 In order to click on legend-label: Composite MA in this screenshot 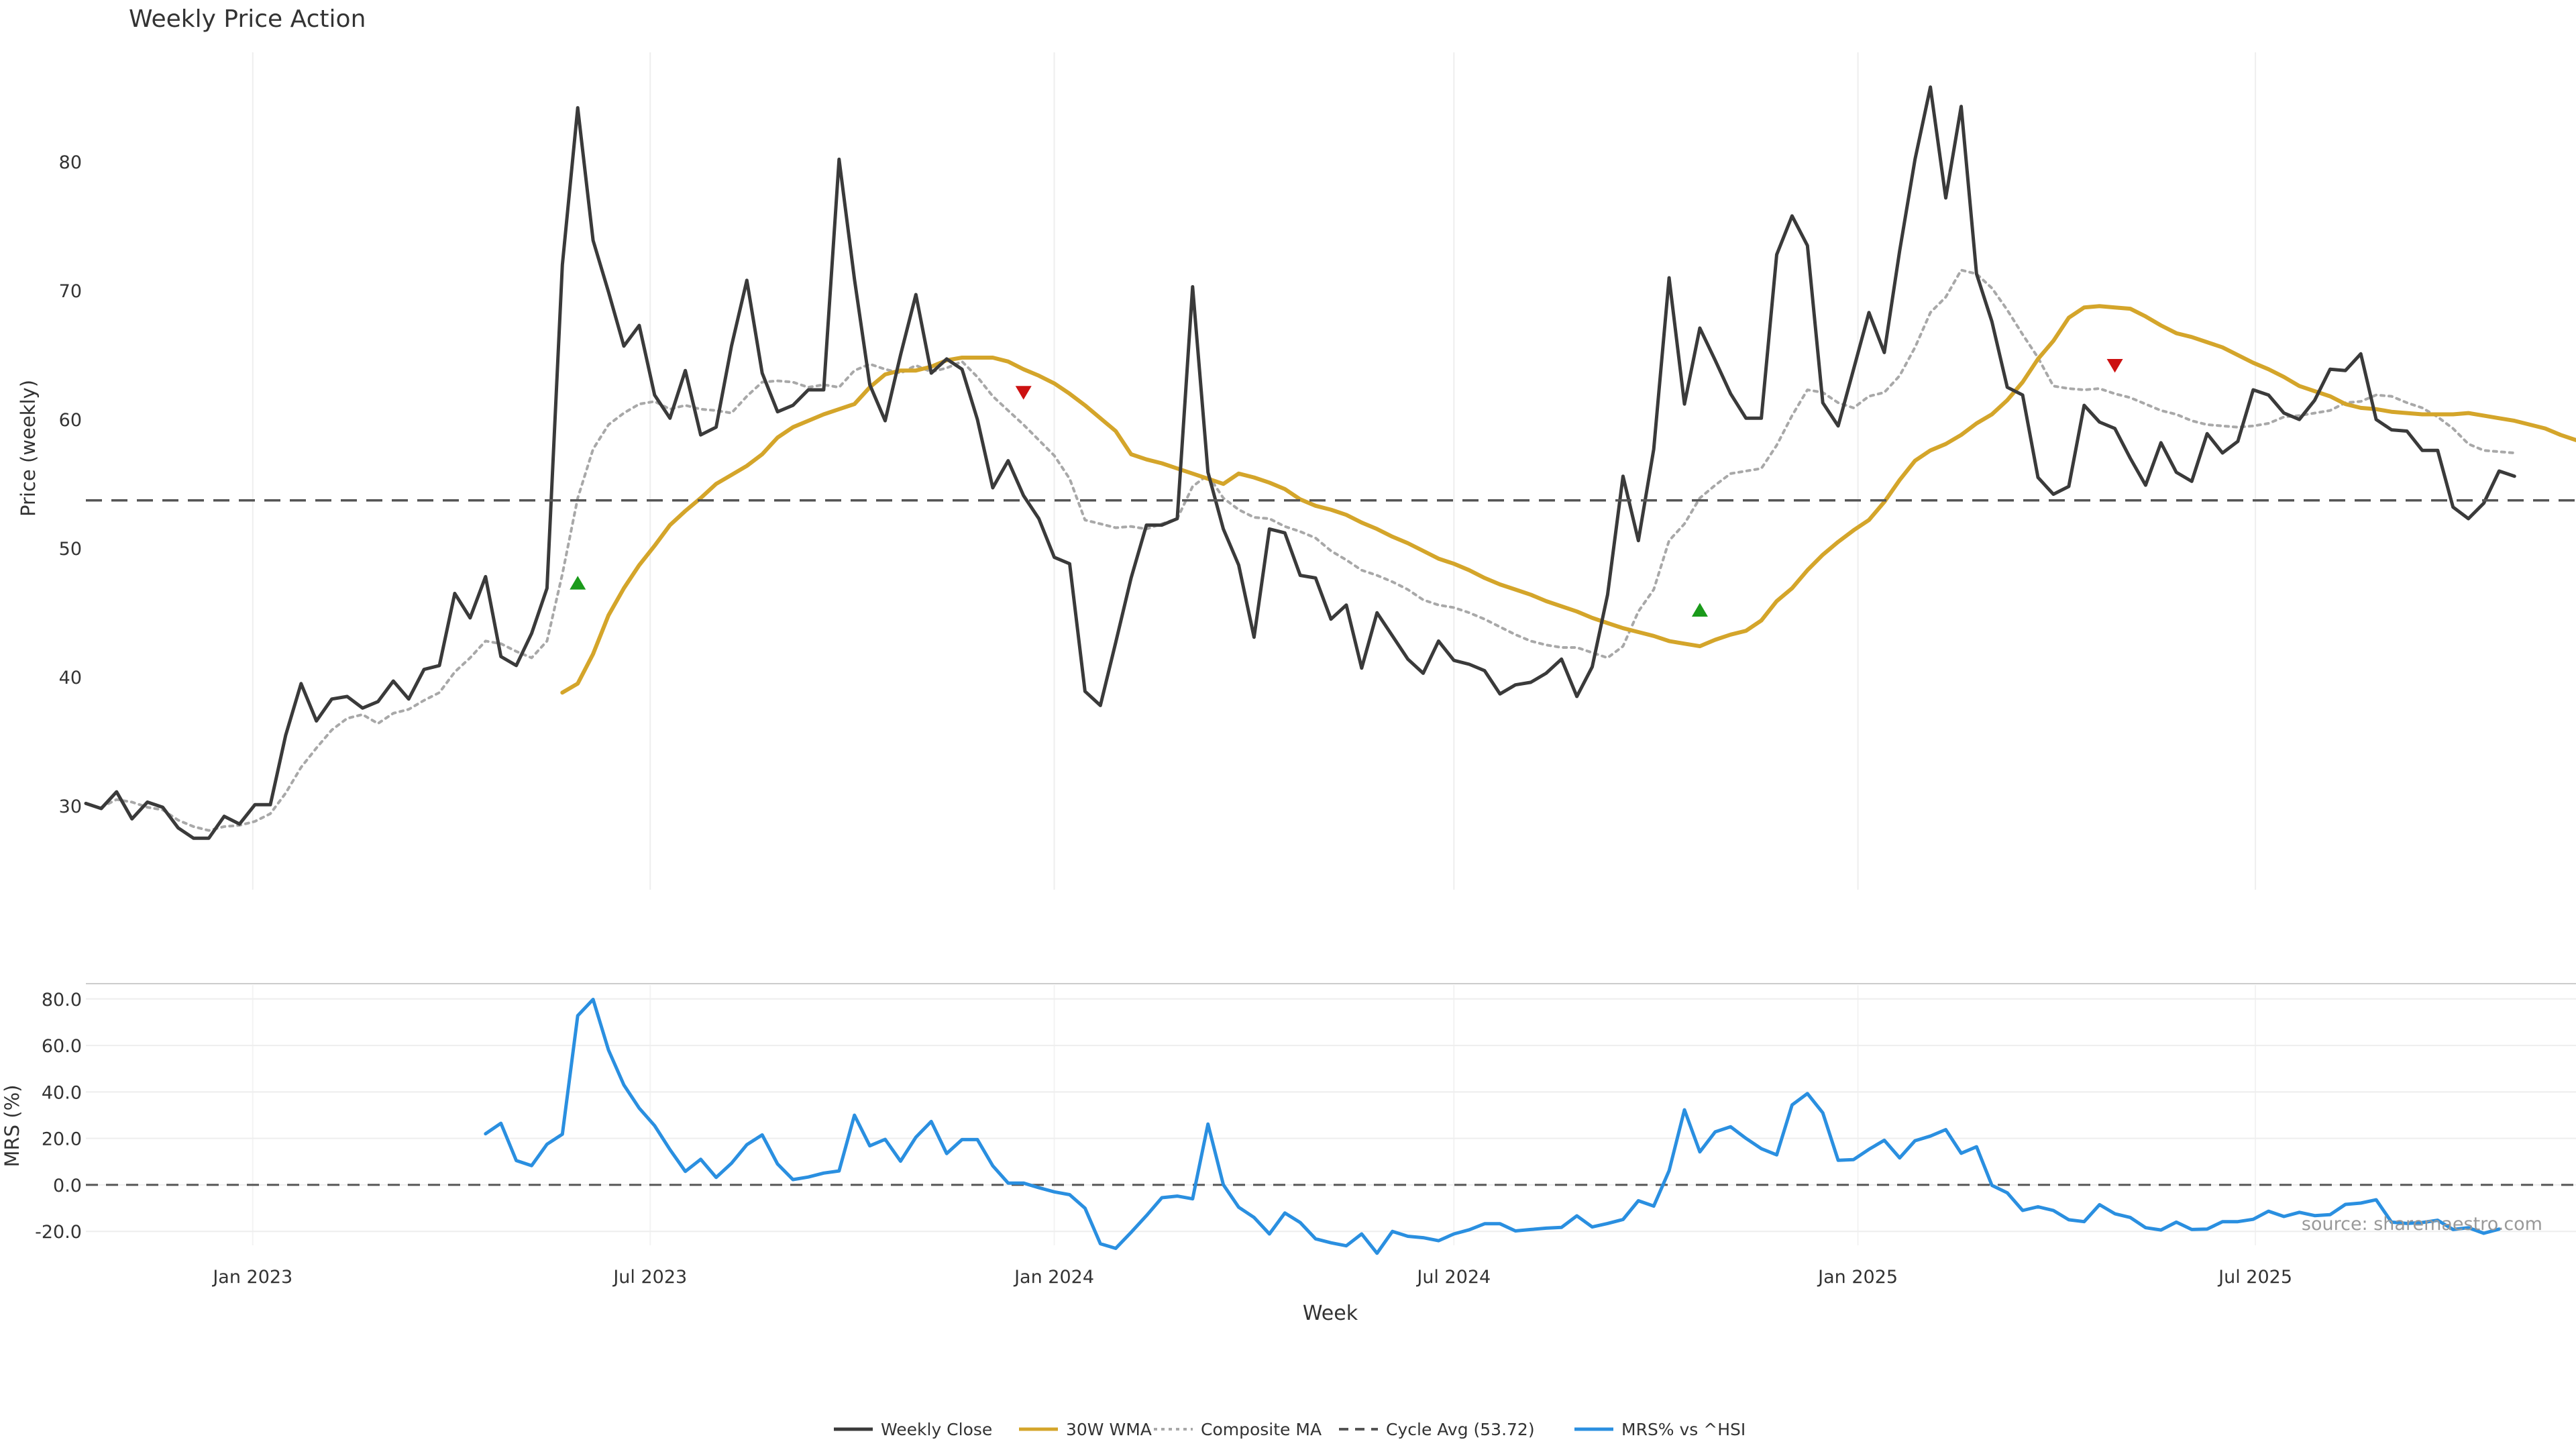, I will do `click(1261, 1430)`.